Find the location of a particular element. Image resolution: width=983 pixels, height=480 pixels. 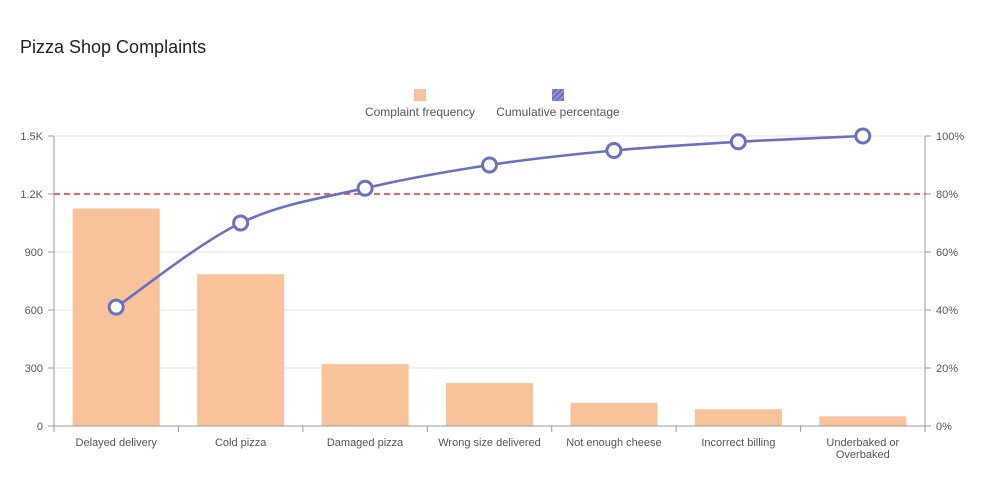

legend-swatch-bar is located at coordinates (420, 95).